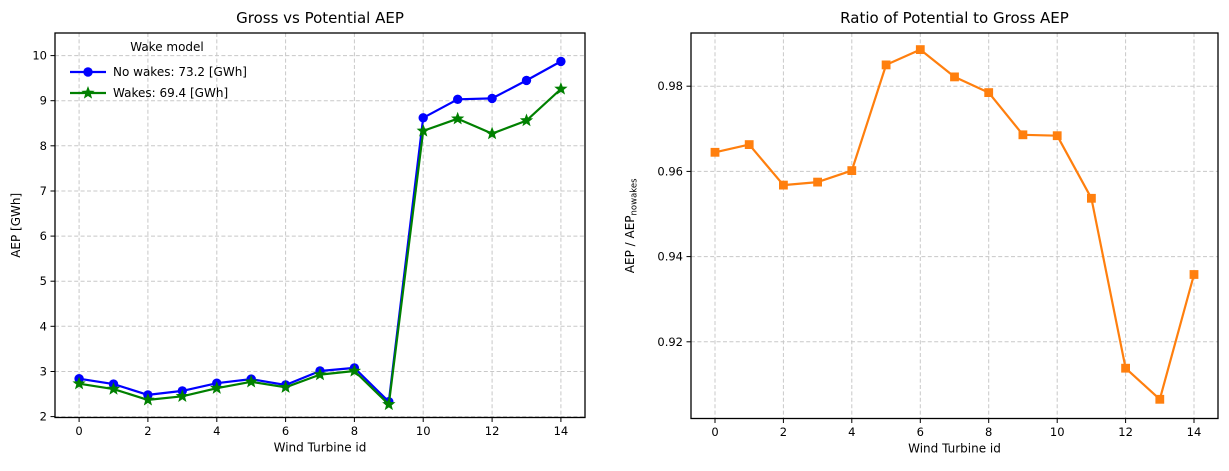 This screenshot has width=1229, height=471. I want to click on chart-title: Ratio of Potential to Gross AEP, so click(954, 18).